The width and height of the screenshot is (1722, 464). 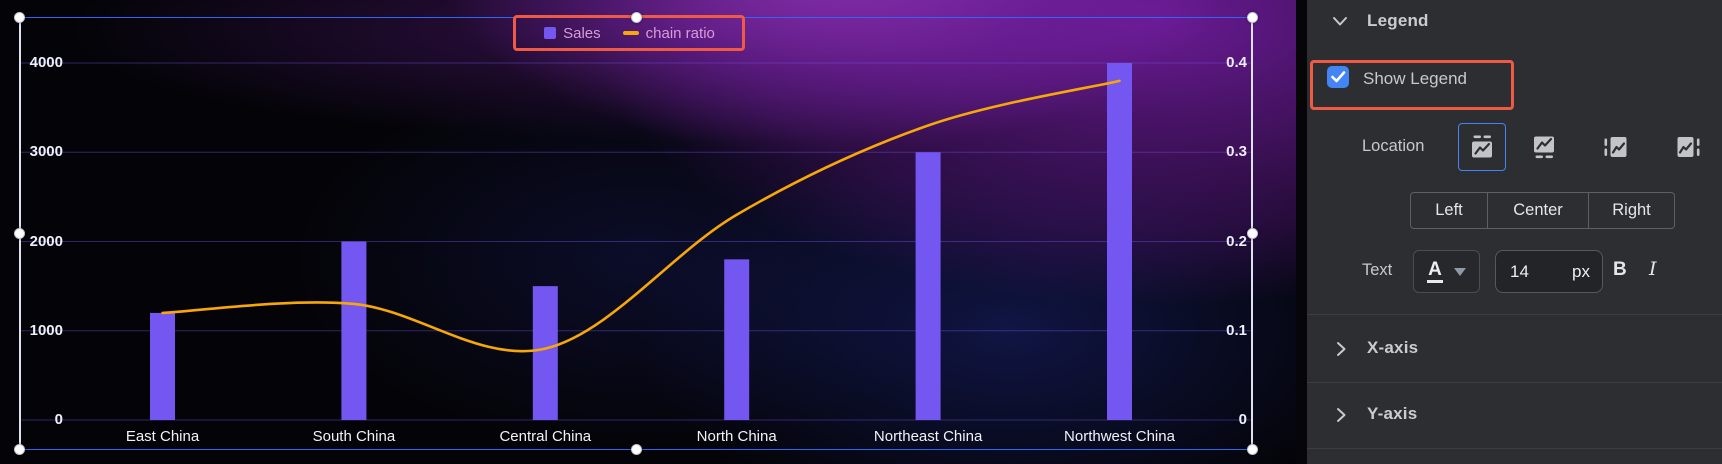 I want to click on chevron-down-icon, so click(x=1340, y=21).